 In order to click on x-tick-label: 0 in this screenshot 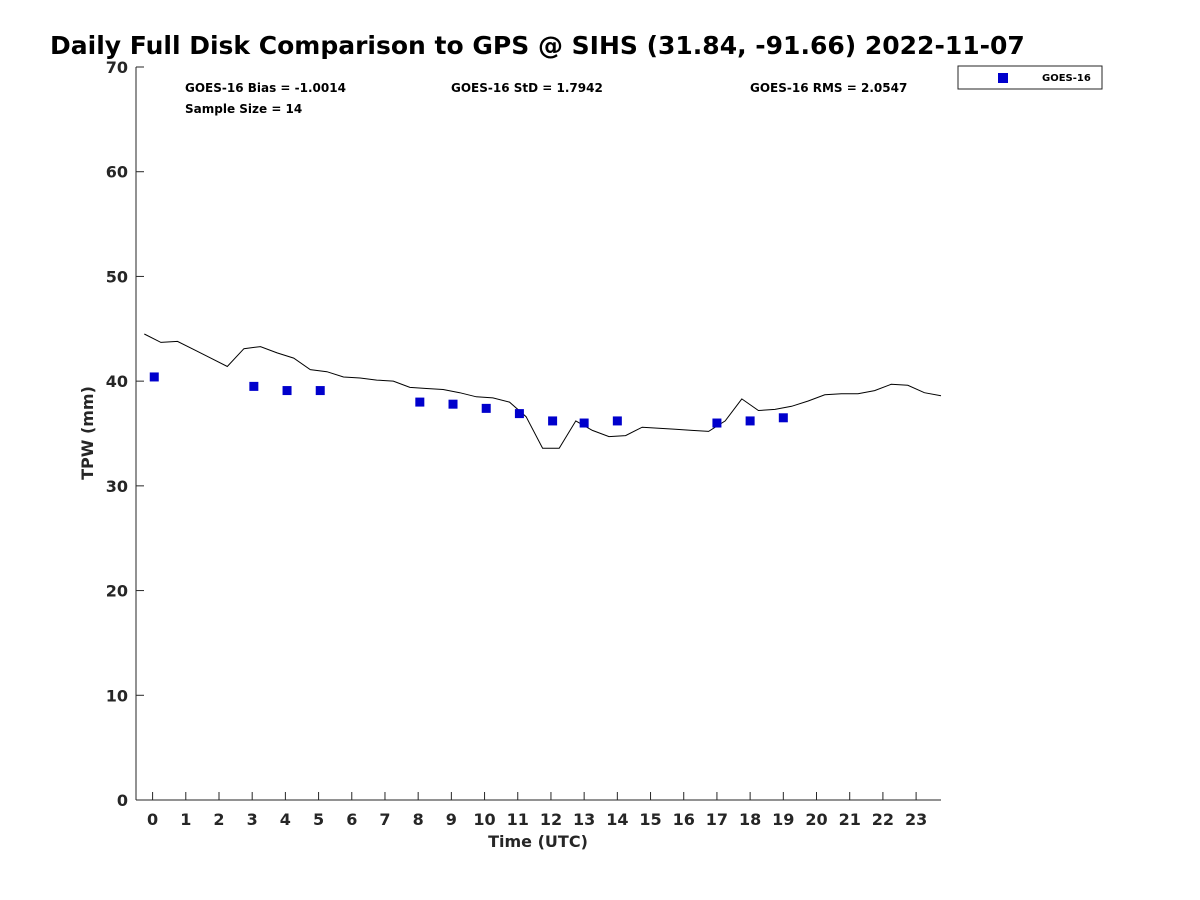, I will do `click(152, 819)`.